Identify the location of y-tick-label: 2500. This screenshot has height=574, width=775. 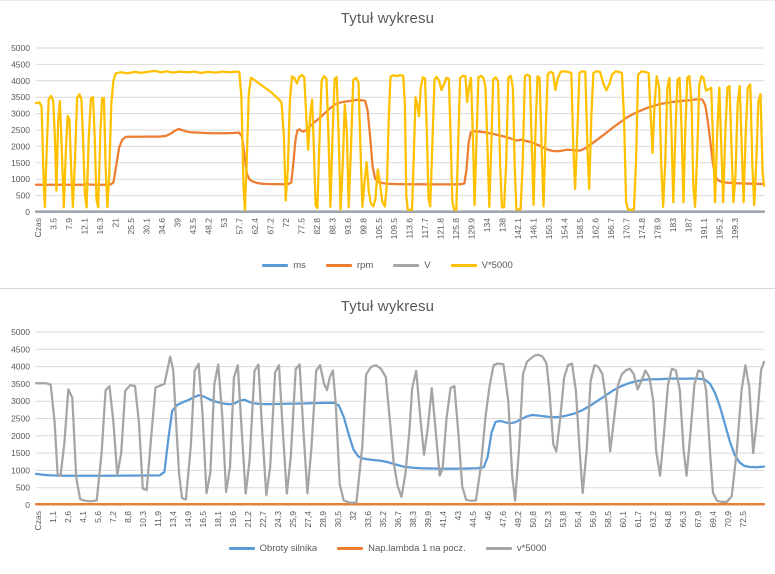
(20, 419).